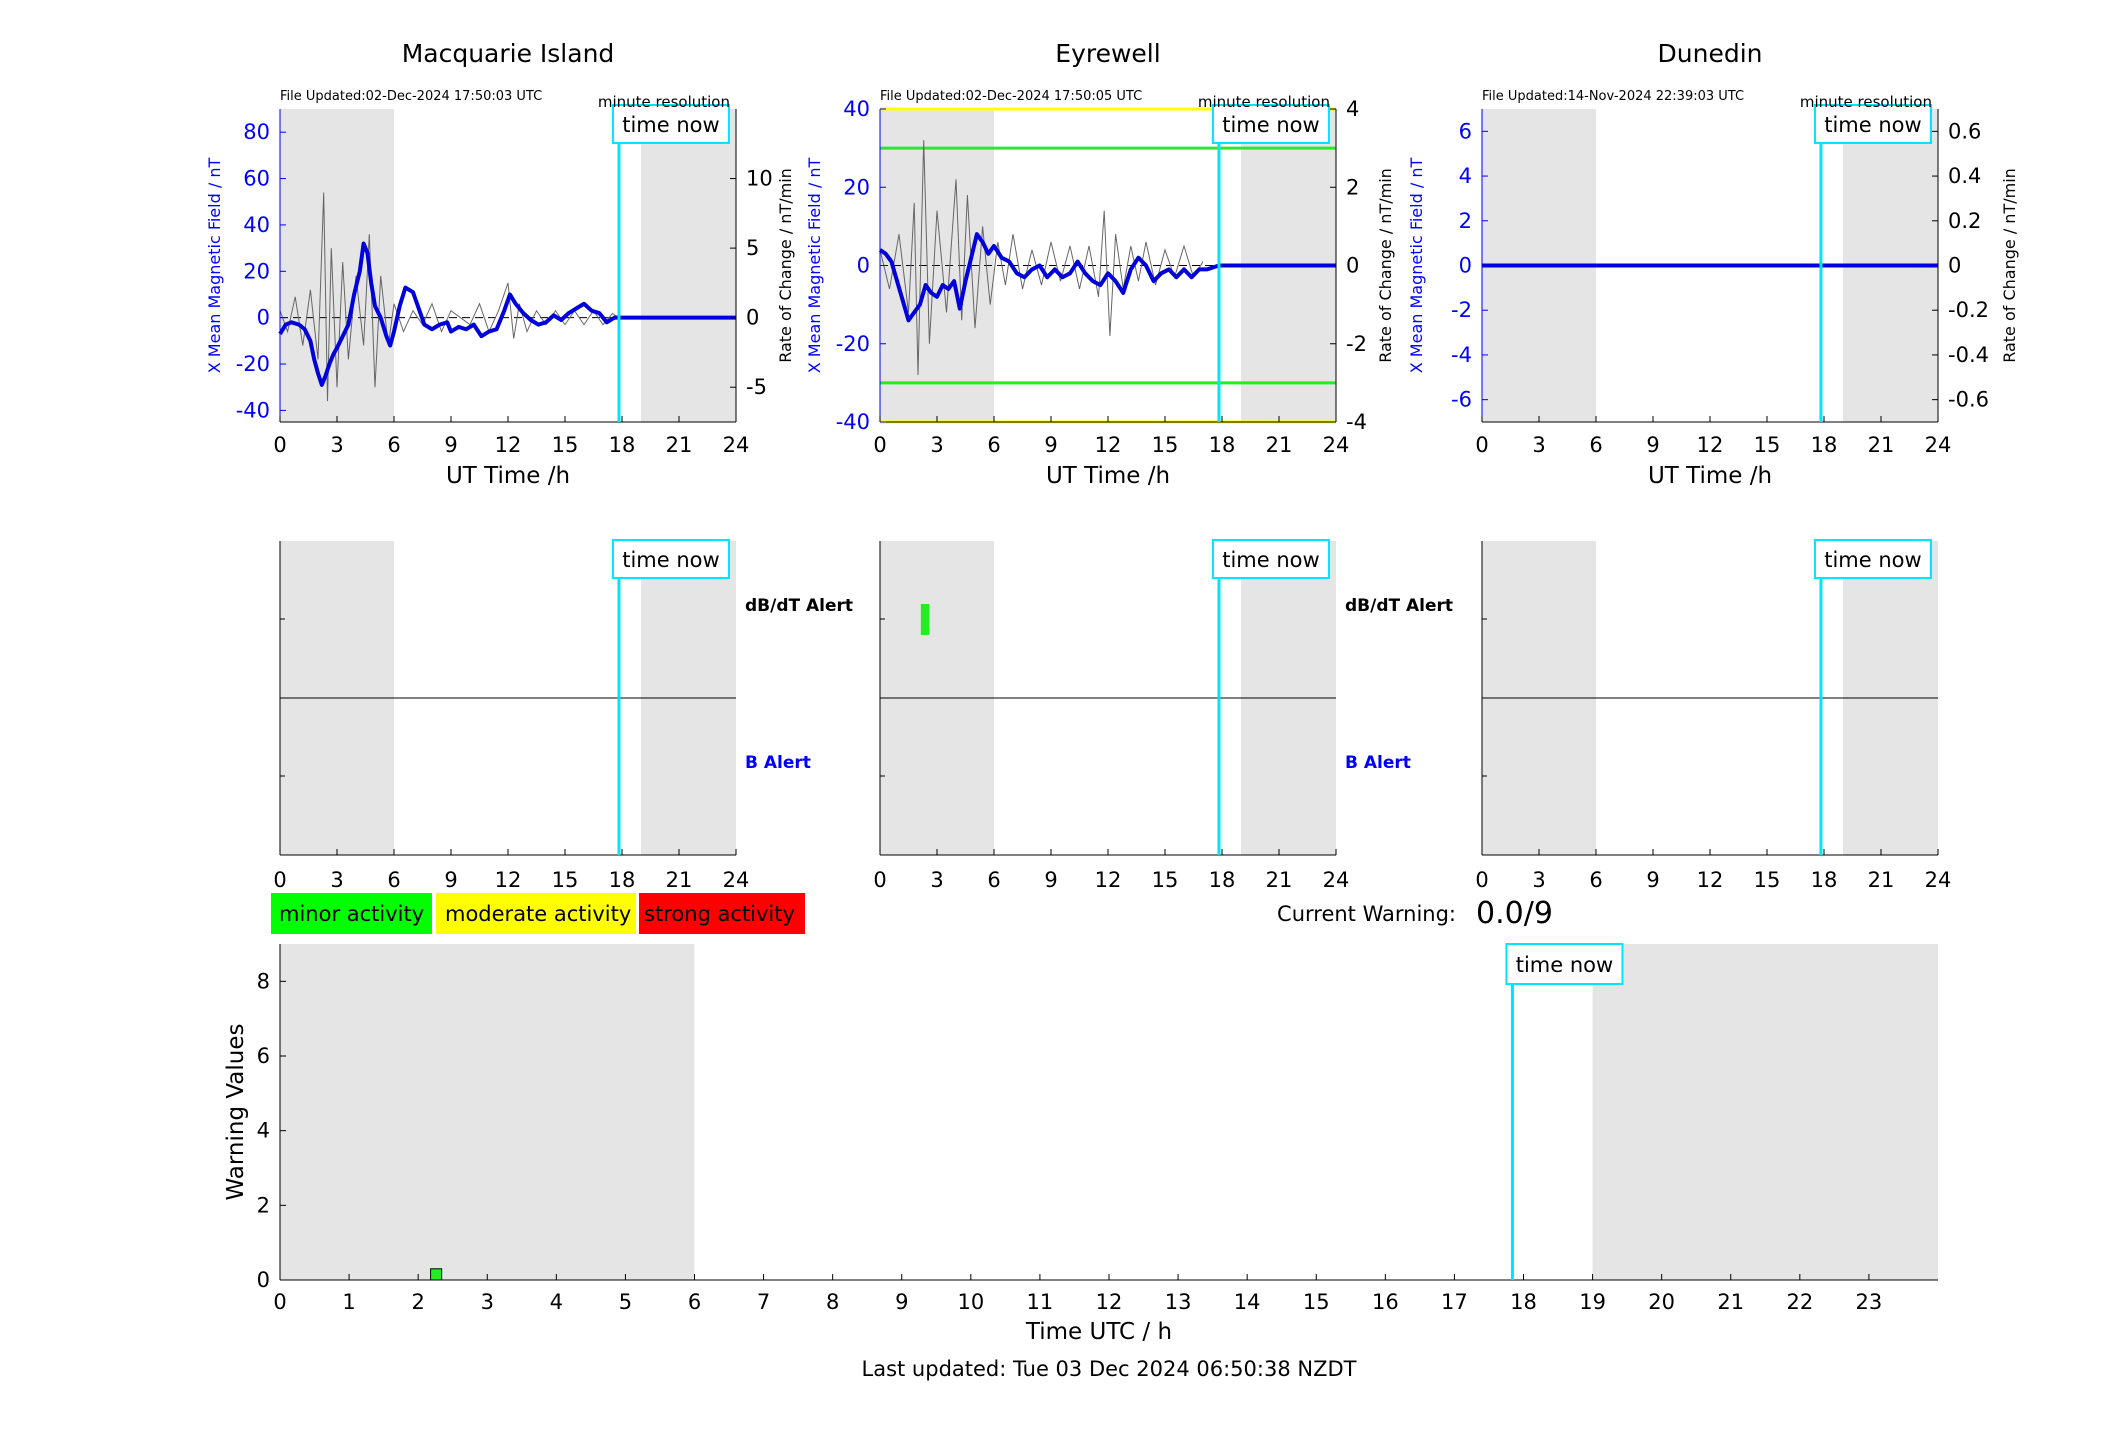 The width and height of the screenshot is (2117, 1437). What do you see at coordinates (1592, 1302) in the screenshot?
I see `x-tick-label: 19` at bounding box center [1592, 1302].